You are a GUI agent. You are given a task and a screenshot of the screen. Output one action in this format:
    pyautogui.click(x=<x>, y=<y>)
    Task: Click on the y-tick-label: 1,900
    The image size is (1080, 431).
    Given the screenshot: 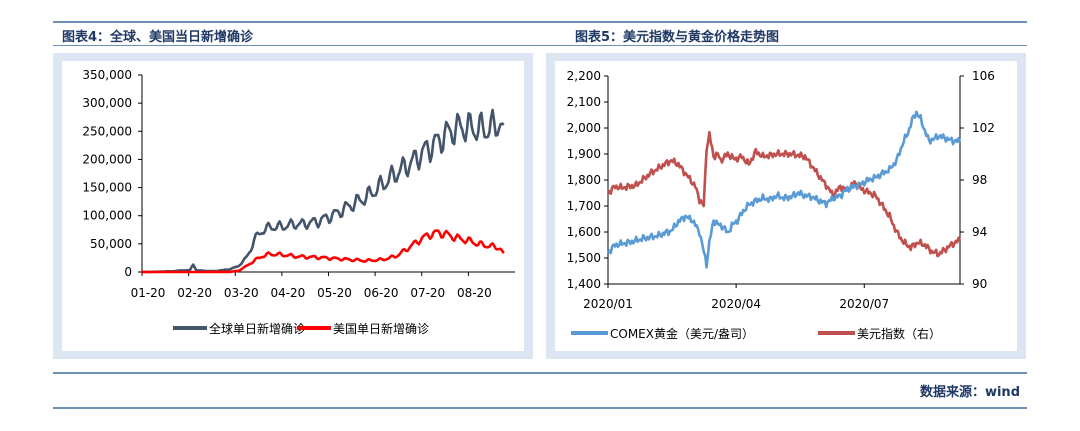 What is the action you would take?
    pyautogui.click(x=584, y=154)
    